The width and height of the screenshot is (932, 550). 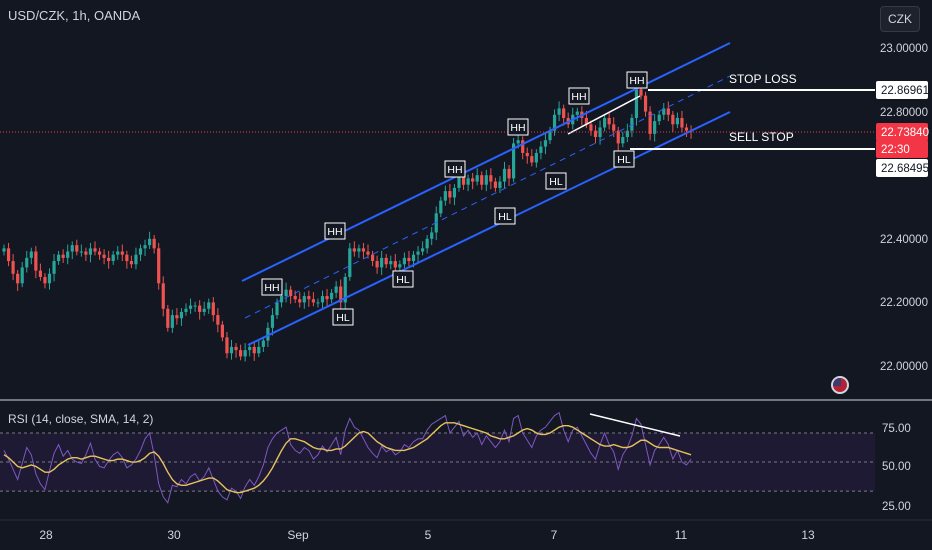 I want to click on rsi-line, so click(x=347, y=457).